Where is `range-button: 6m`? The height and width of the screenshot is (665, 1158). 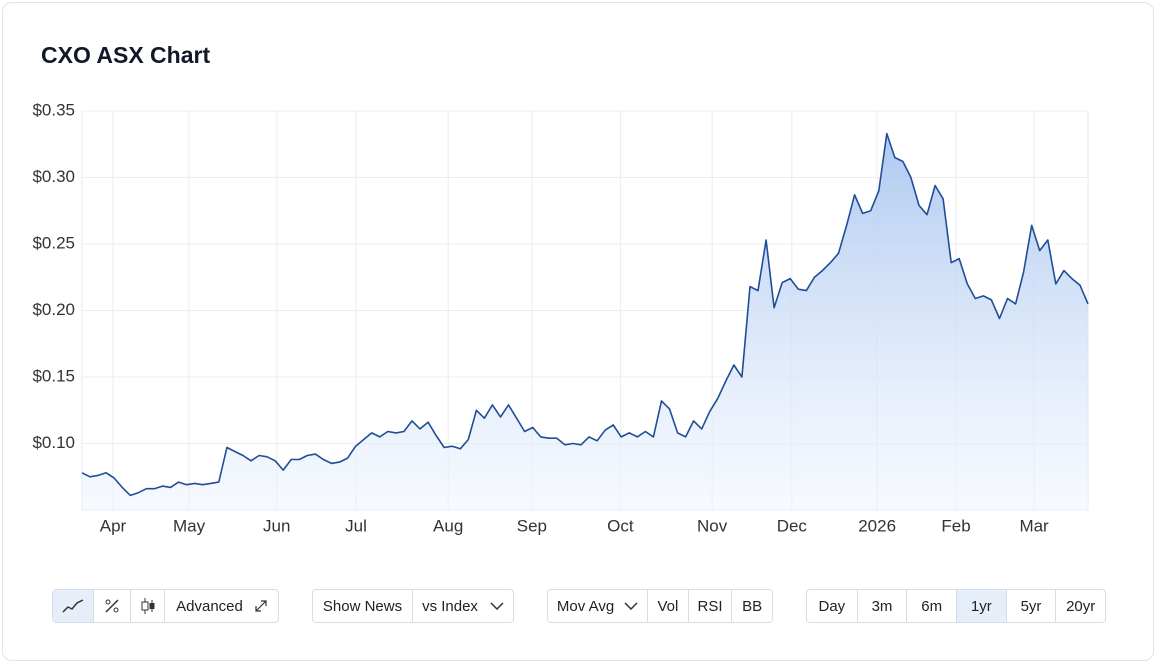 range-button: 6m is located at coordinates (931, 606).